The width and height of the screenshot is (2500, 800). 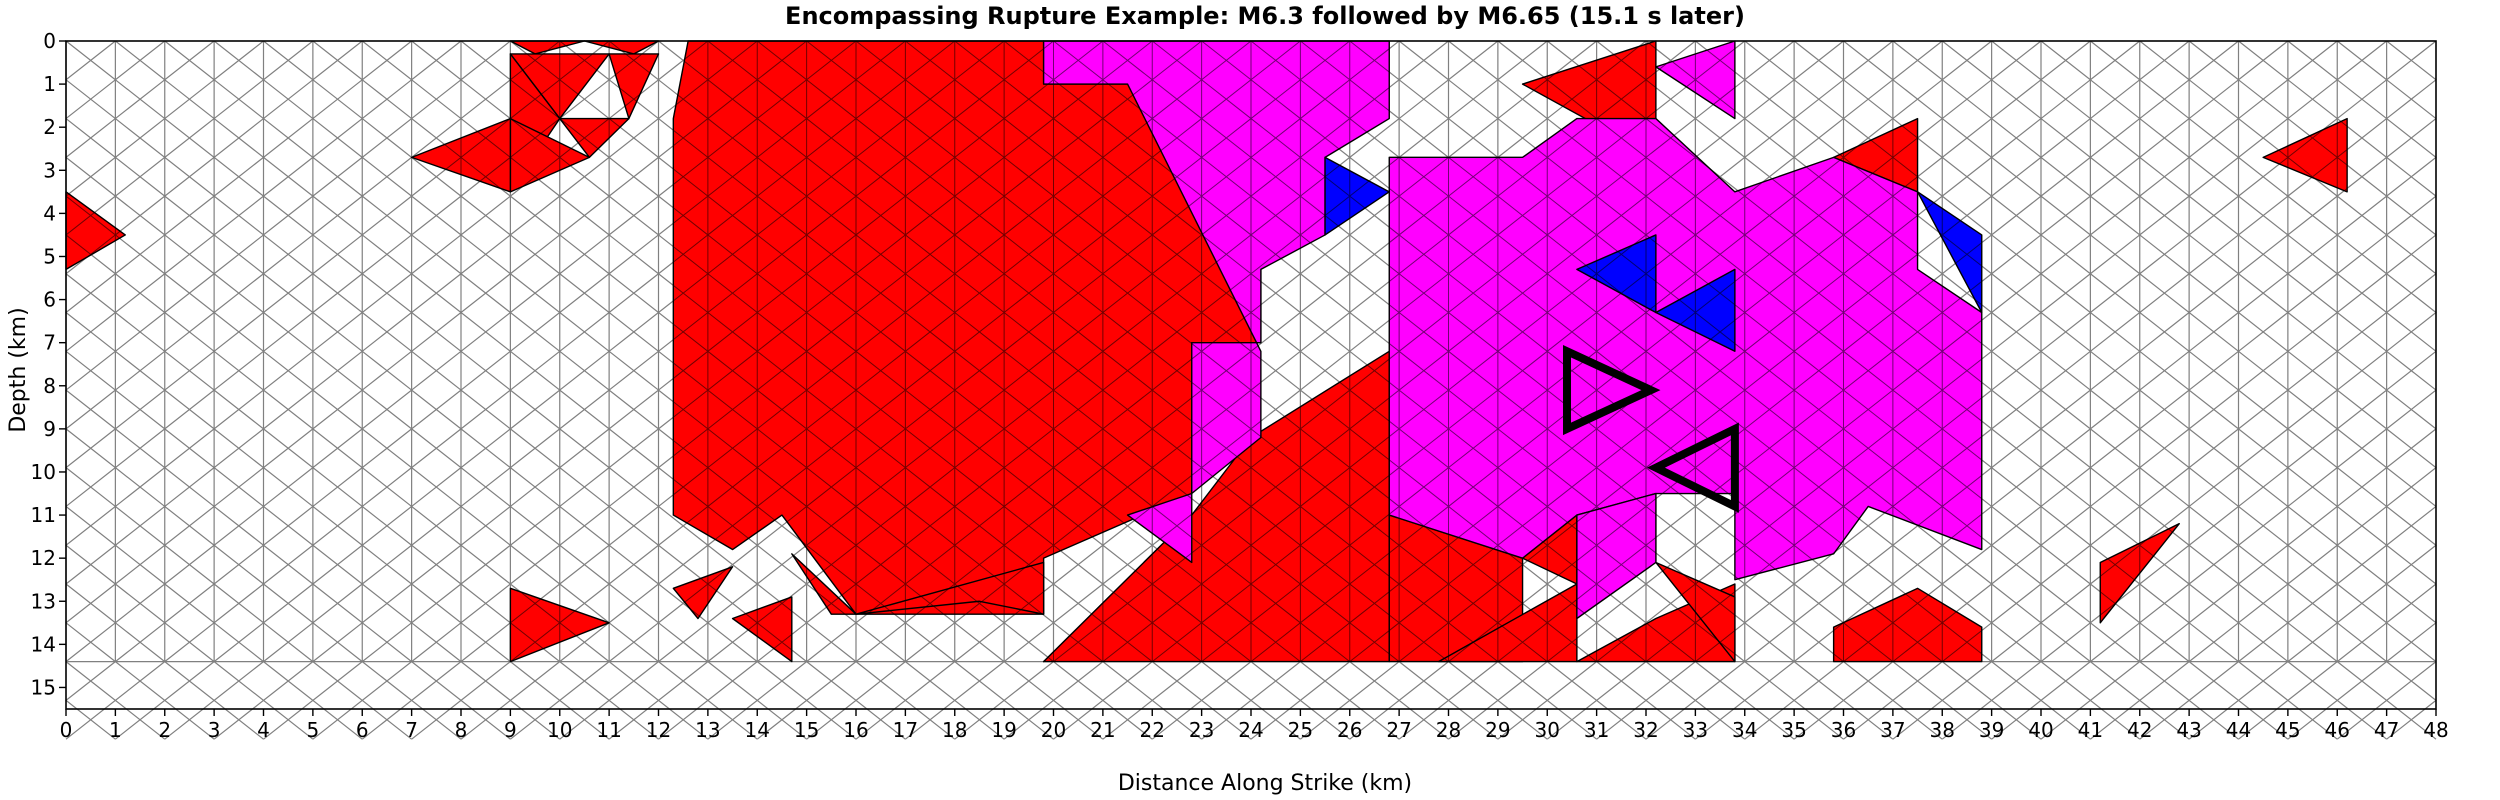 What do you see at coordinates (954, 730) in the screenshot?
I see `x-tick-label: 18` at bounding box center [954, 730].